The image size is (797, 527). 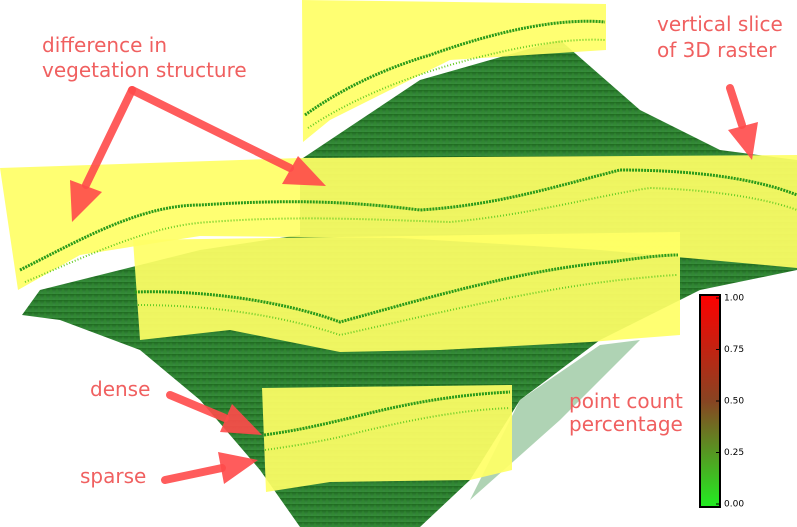 I want to click on annotation: of 3D raster, so click(x=717, y=50).